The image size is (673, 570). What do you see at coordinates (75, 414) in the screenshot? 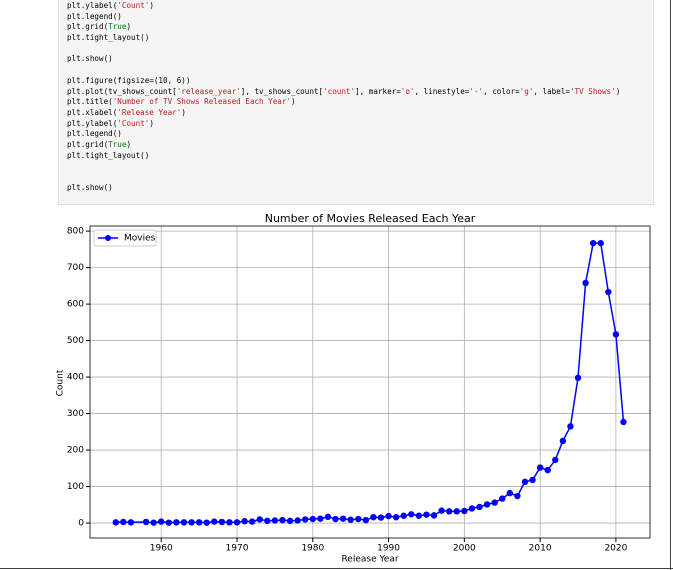
I see `y-tick-label: 300` at bounding box center [75, 414].